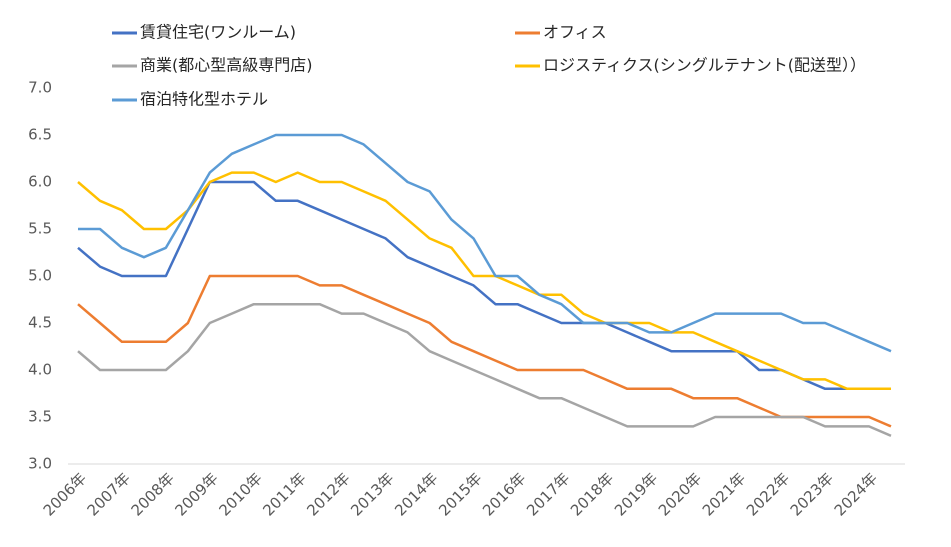 The image size is (951, 547). I want to click on x-tick-label: 2013年, so click(372, 494).